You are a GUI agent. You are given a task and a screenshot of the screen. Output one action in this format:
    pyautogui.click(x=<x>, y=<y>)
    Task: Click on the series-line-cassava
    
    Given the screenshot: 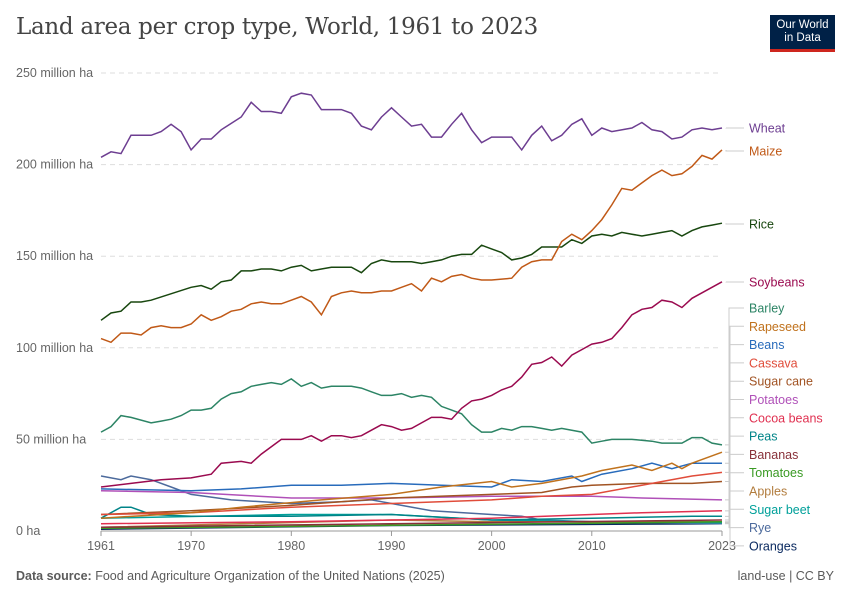 What is the action you would take?
    pyautogui.click(x=411, y=493)
    